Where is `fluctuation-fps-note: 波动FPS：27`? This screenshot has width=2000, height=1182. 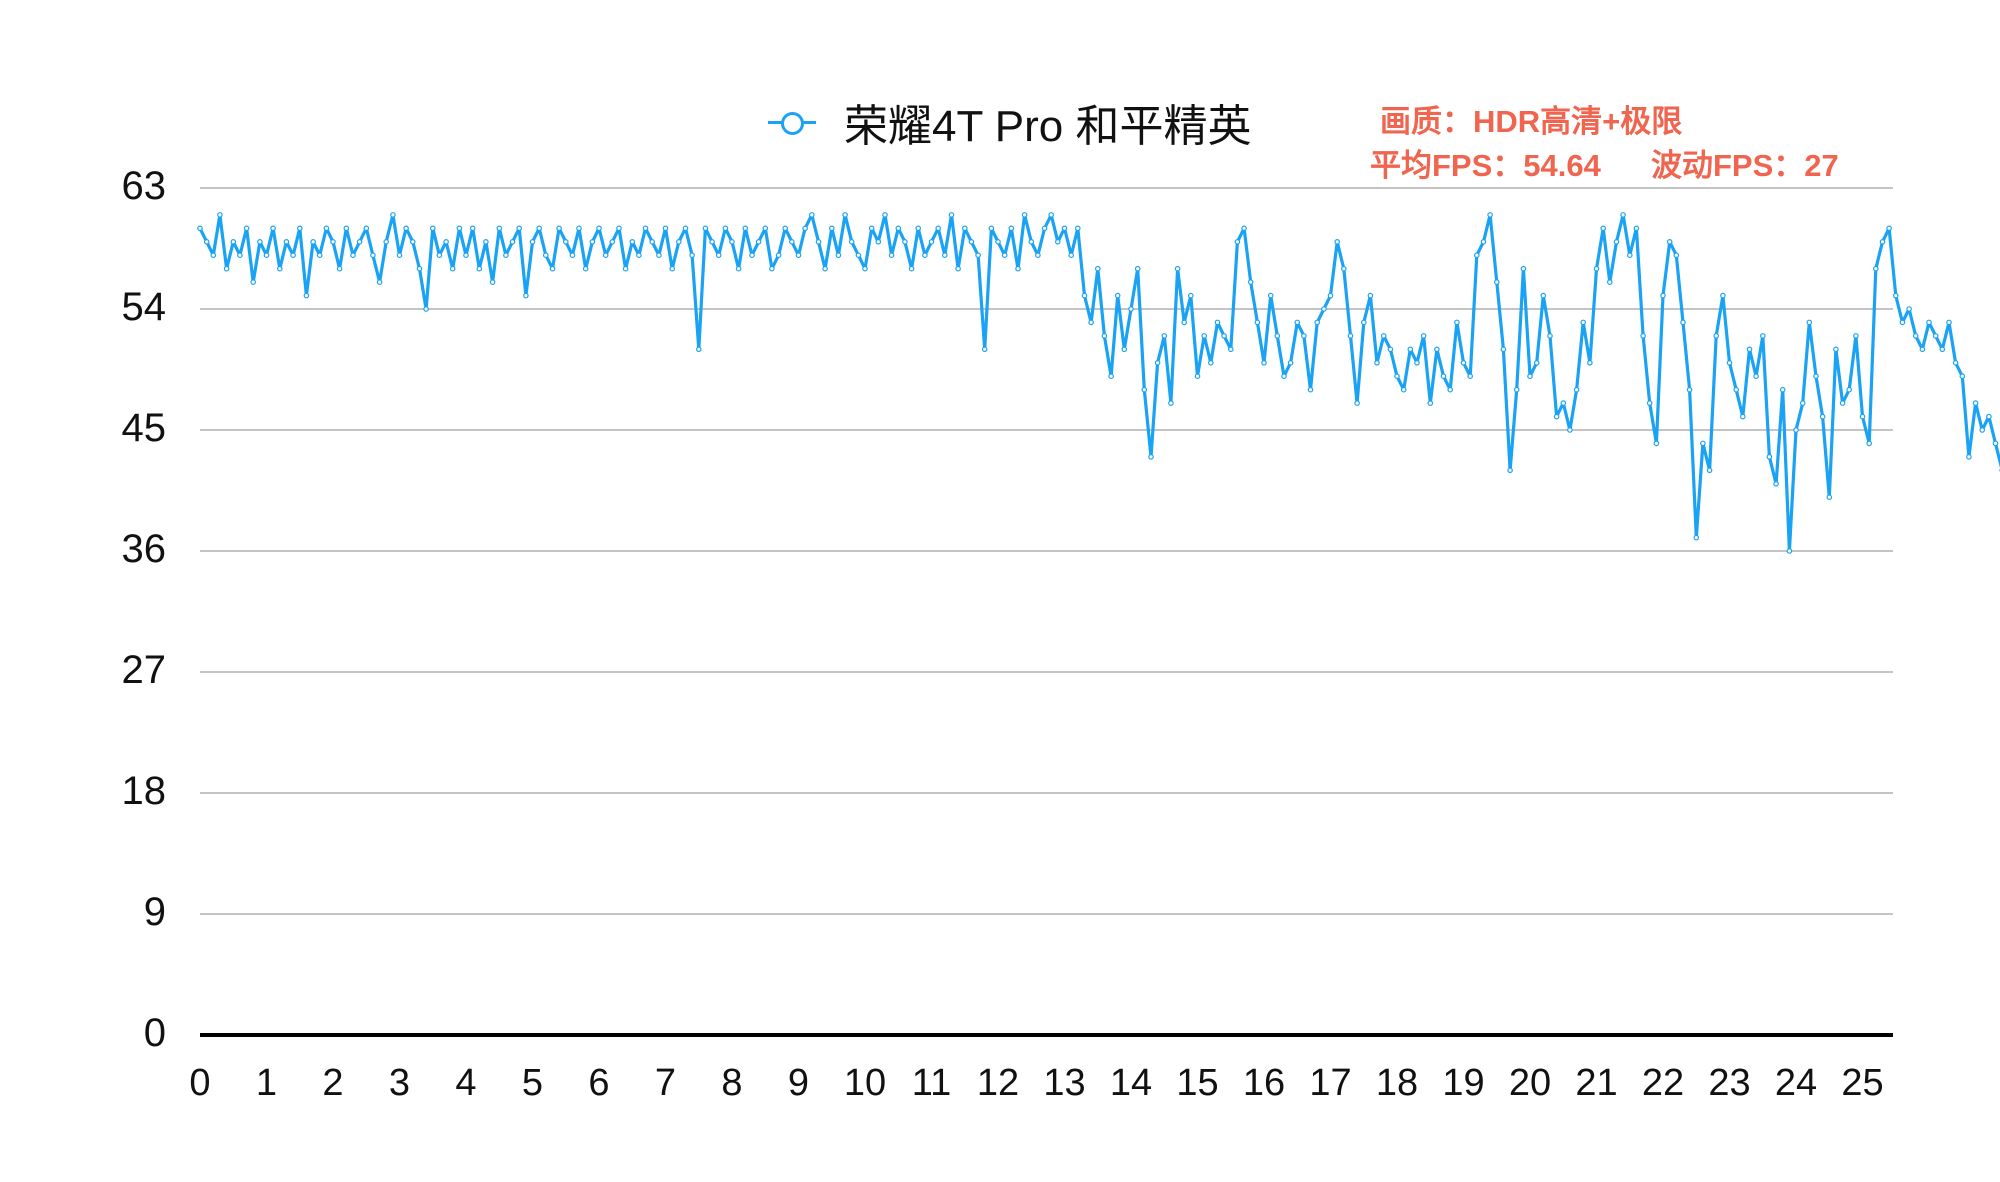
fluctuation-fps-note: 波动FPS：27 is located at coordinates (1745, 165).